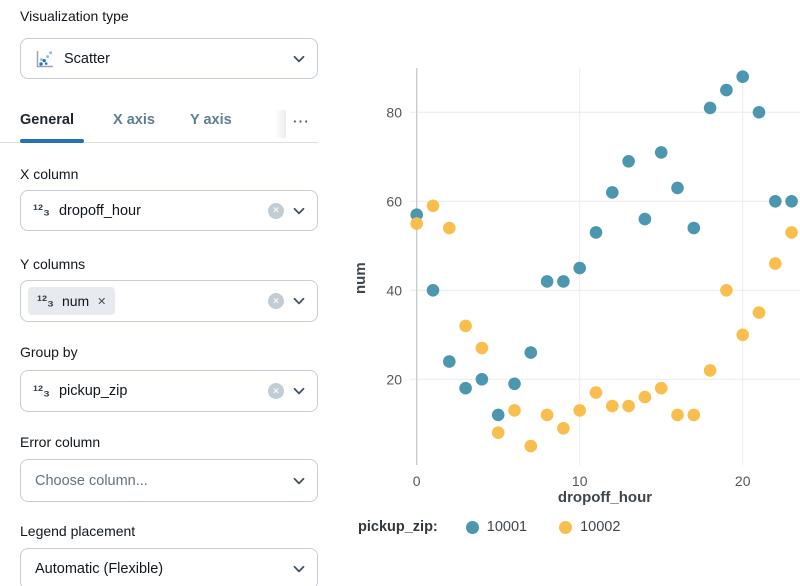 Image resolution: width=800 pixels, height=586 pixels. Describe the element at coordinates (600, 527) in the screenshot. I see `legend-item-label: 10002` at that location.